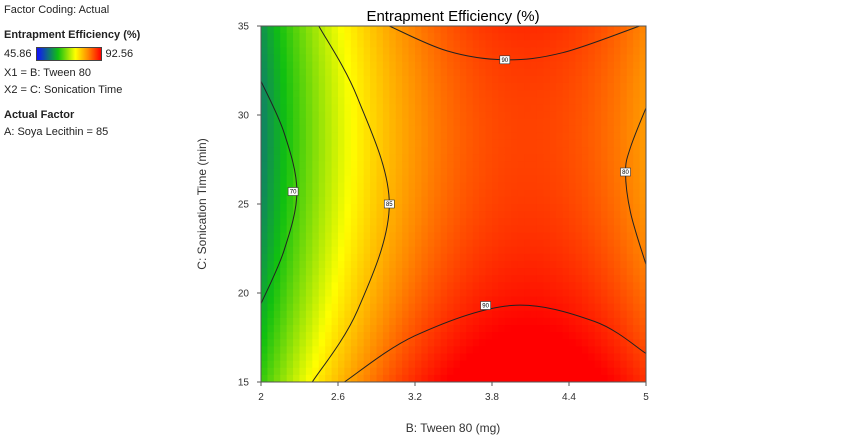 This screenshot has width=849, height=443. I want to click on contour-label-box, so click(505, 60).